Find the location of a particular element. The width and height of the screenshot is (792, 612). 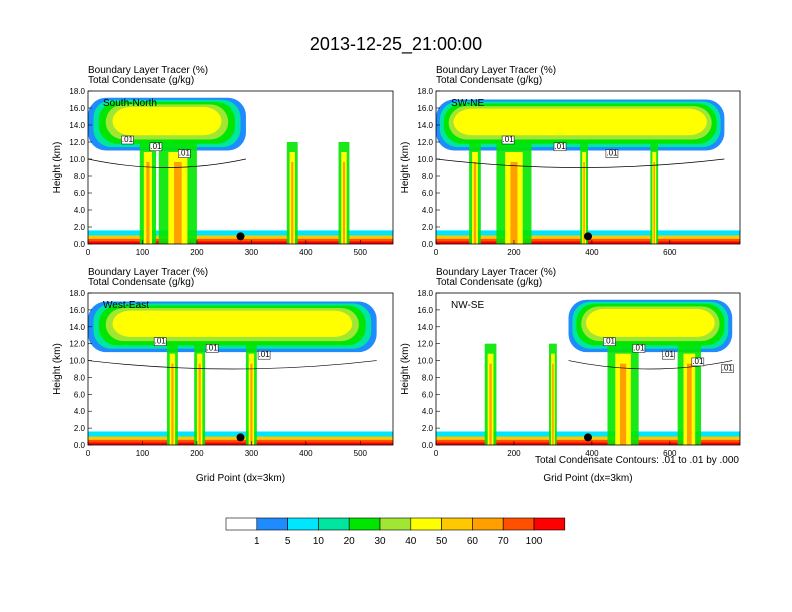

region-label: SW-NE is located at coordinates (467, 103).